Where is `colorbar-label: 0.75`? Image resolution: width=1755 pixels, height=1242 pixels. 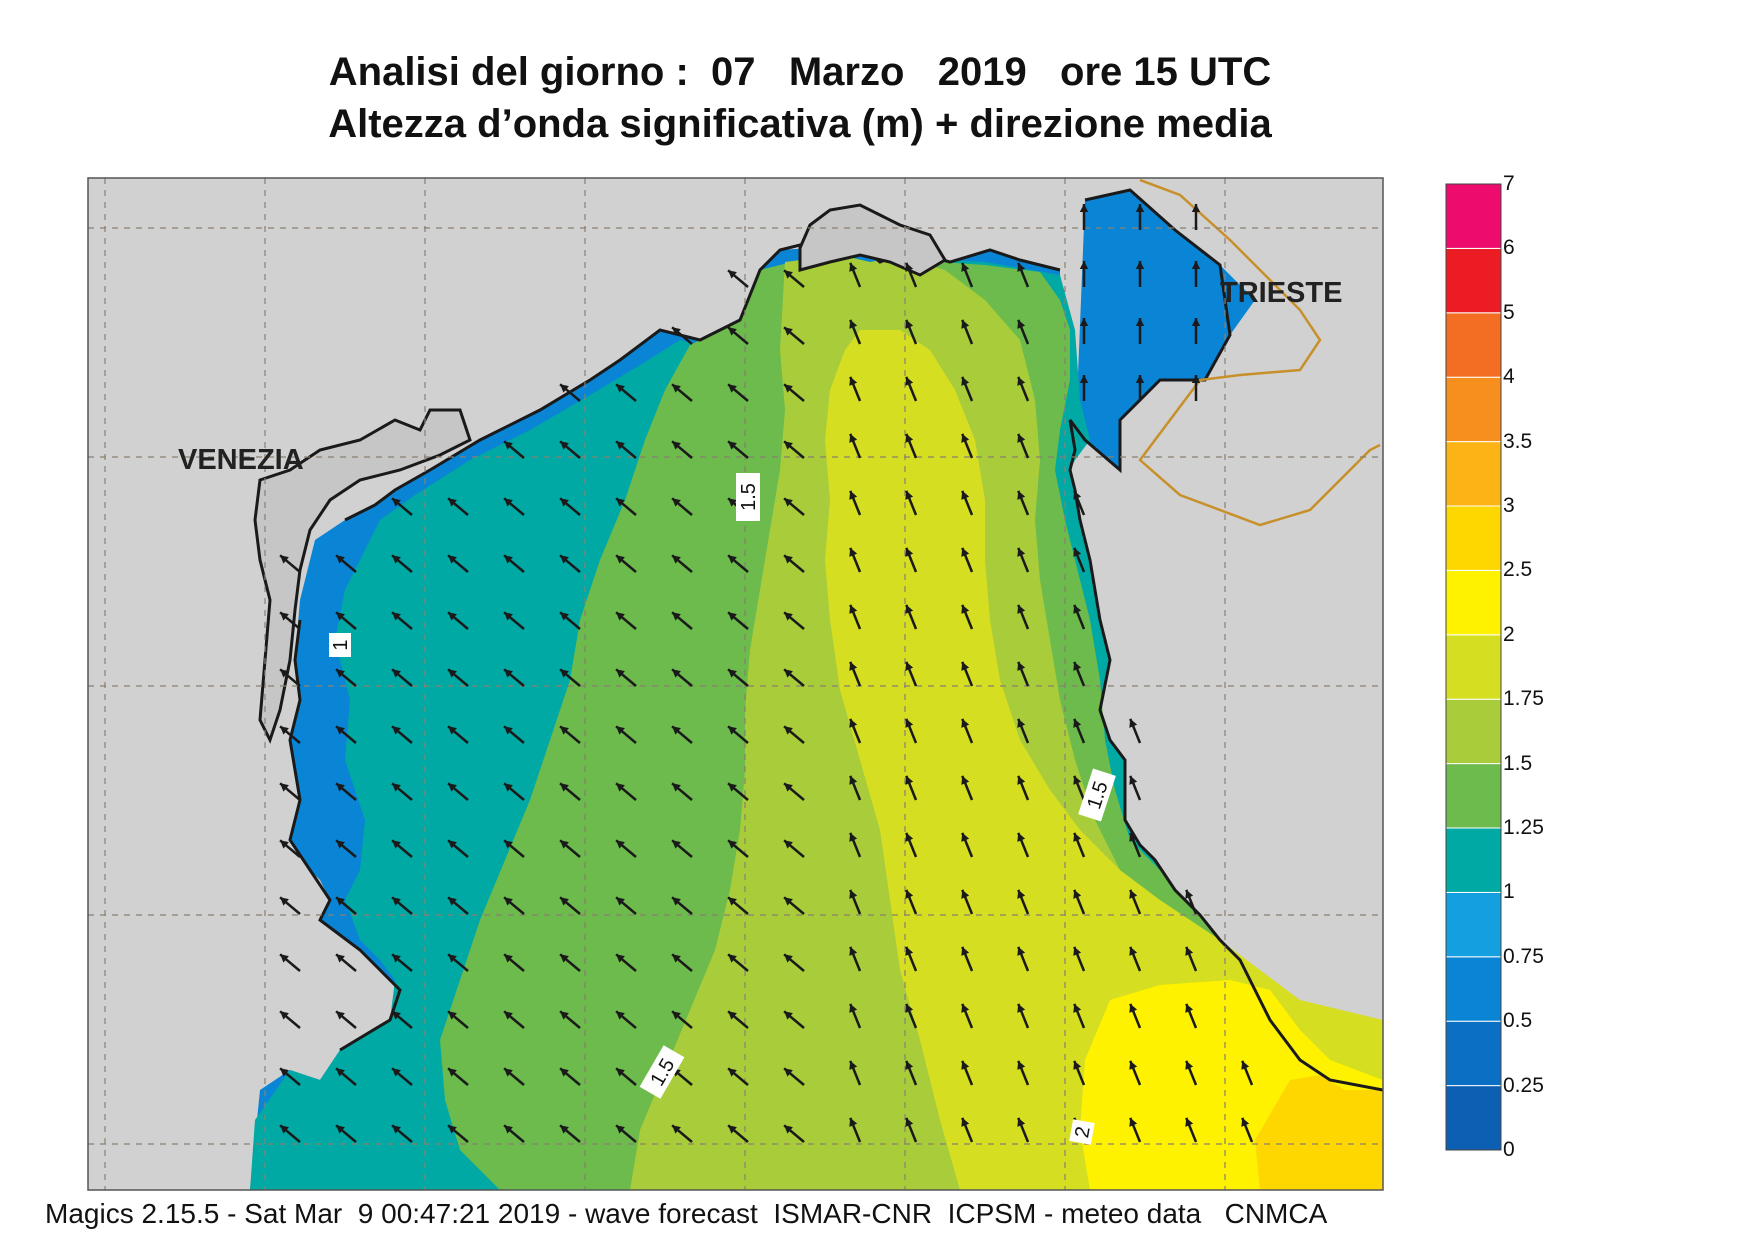 colorbar-label: 0.75 is located at coordinates (1523, 956).